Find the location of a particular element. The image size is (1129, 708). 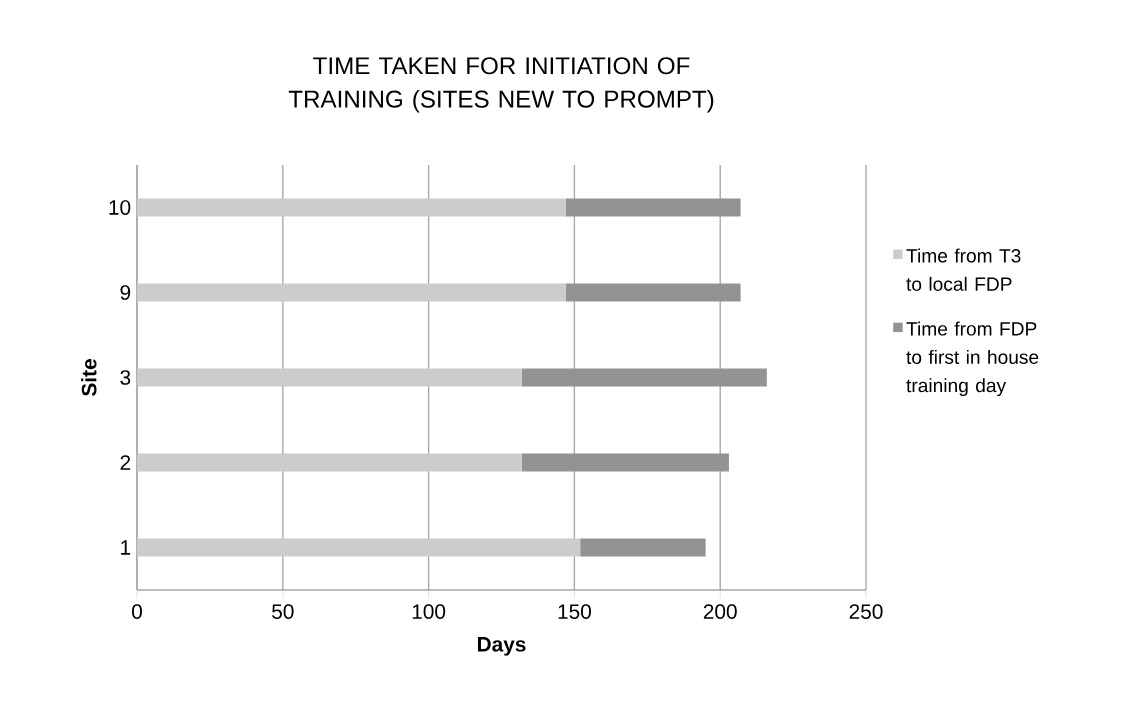

x-tick-label: 50 is located at coordinates (283, 611).